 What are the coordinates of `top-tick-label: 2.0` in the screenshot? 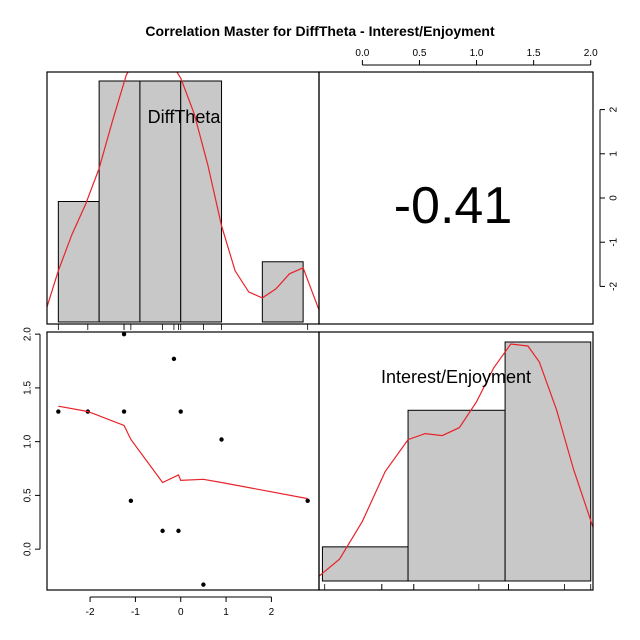 It's located at (591, 53).